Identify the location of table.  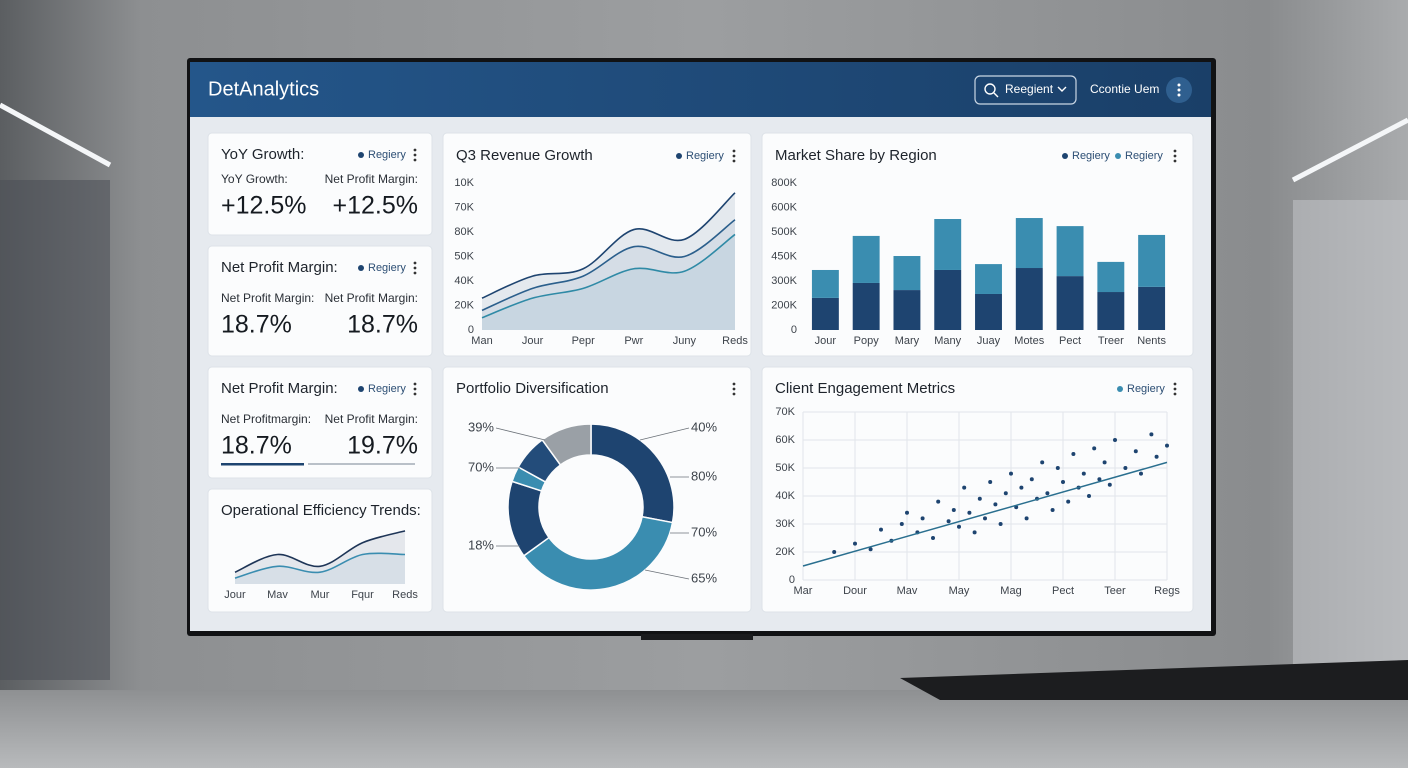
(1154, 680).